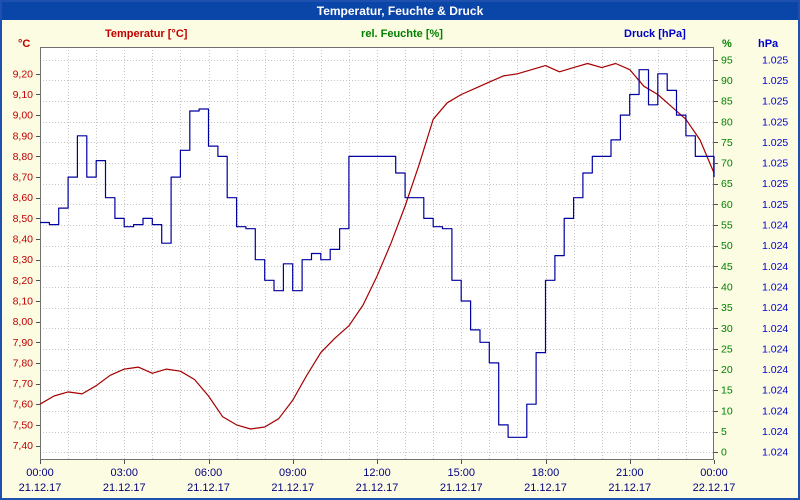  Describe the element at coordinates (23, 157) in the screenshot. I see `y-axis-label-temperature: 8,80` at that location.